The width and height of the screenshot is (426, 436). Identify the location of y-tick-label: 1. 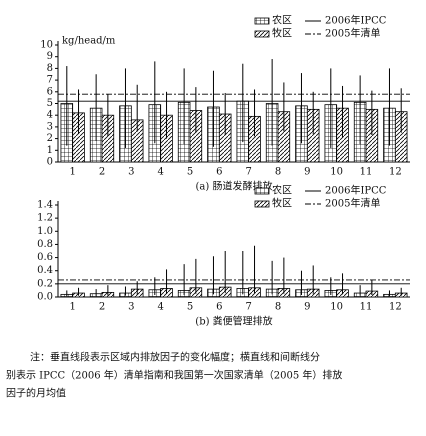
(50, 150).